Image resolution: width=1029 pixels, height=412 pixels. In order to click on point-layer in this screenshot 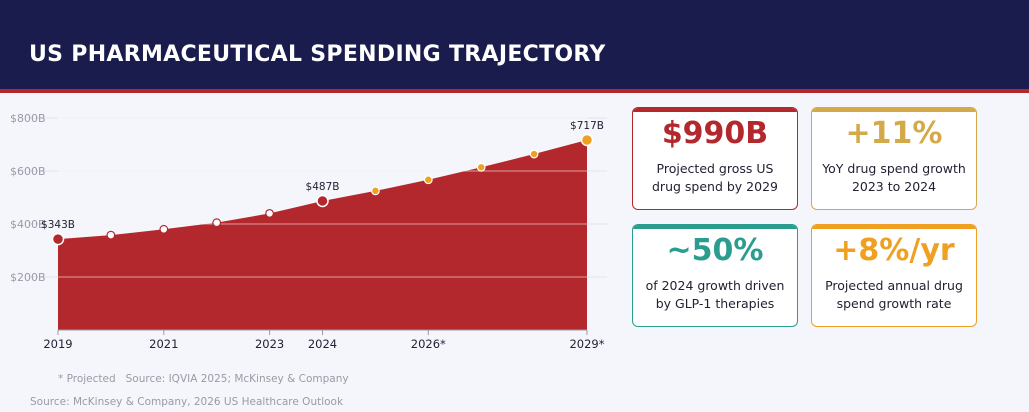, I will do `click(322, 189)`.